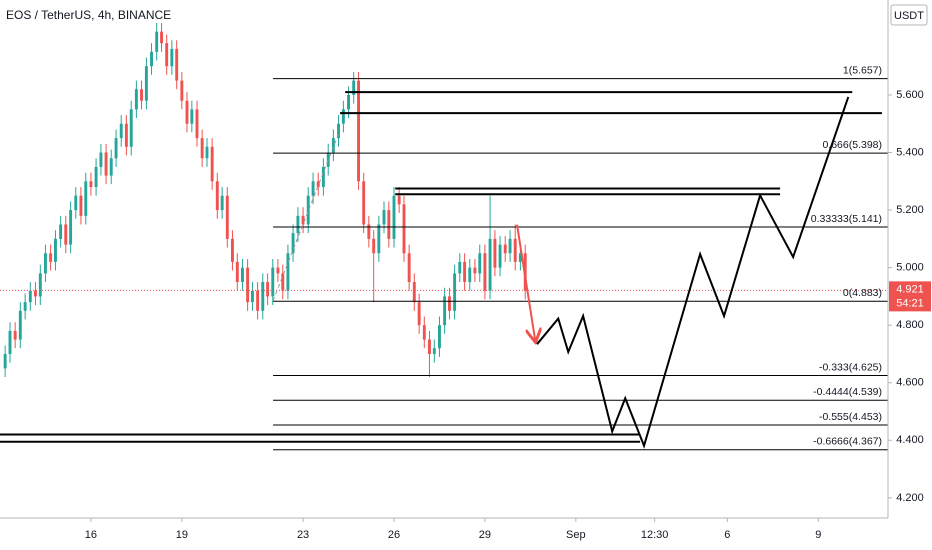 This screenshot has height=550, width=932. I want to click on y-tick-label: 5.000, so click(910, 268).